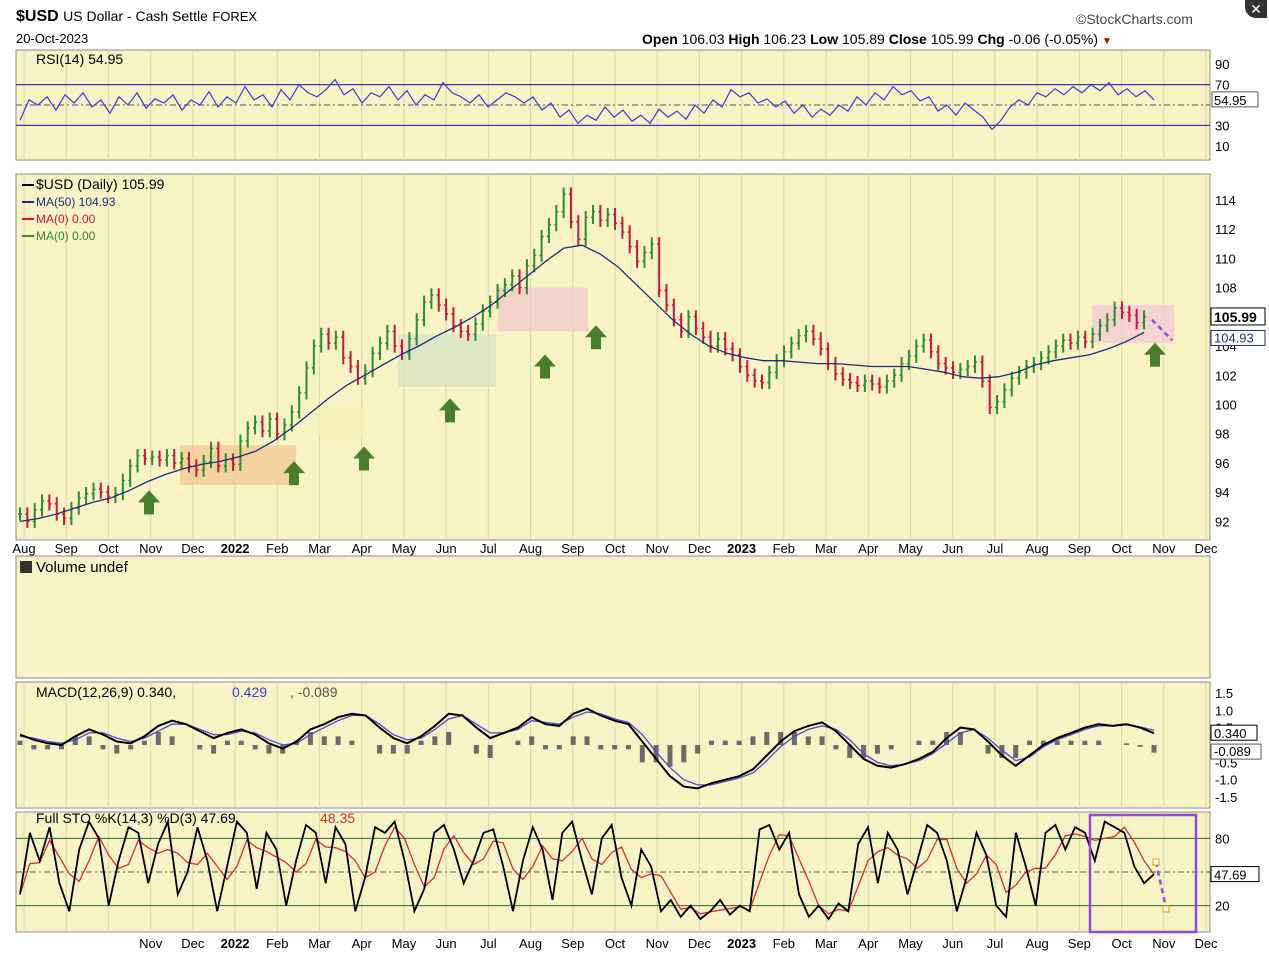 Image resolution: width=1269 pixels, height=954 pixels. I want to click on x-tick-label: 2023, so click(741, 548).